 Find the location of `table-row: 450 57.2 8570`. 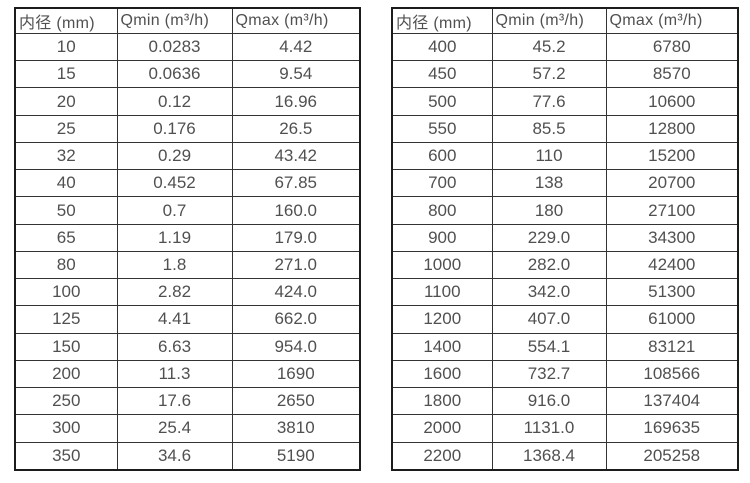

table-row: 450 57.2 8570 is located at coordinates (565, 74).